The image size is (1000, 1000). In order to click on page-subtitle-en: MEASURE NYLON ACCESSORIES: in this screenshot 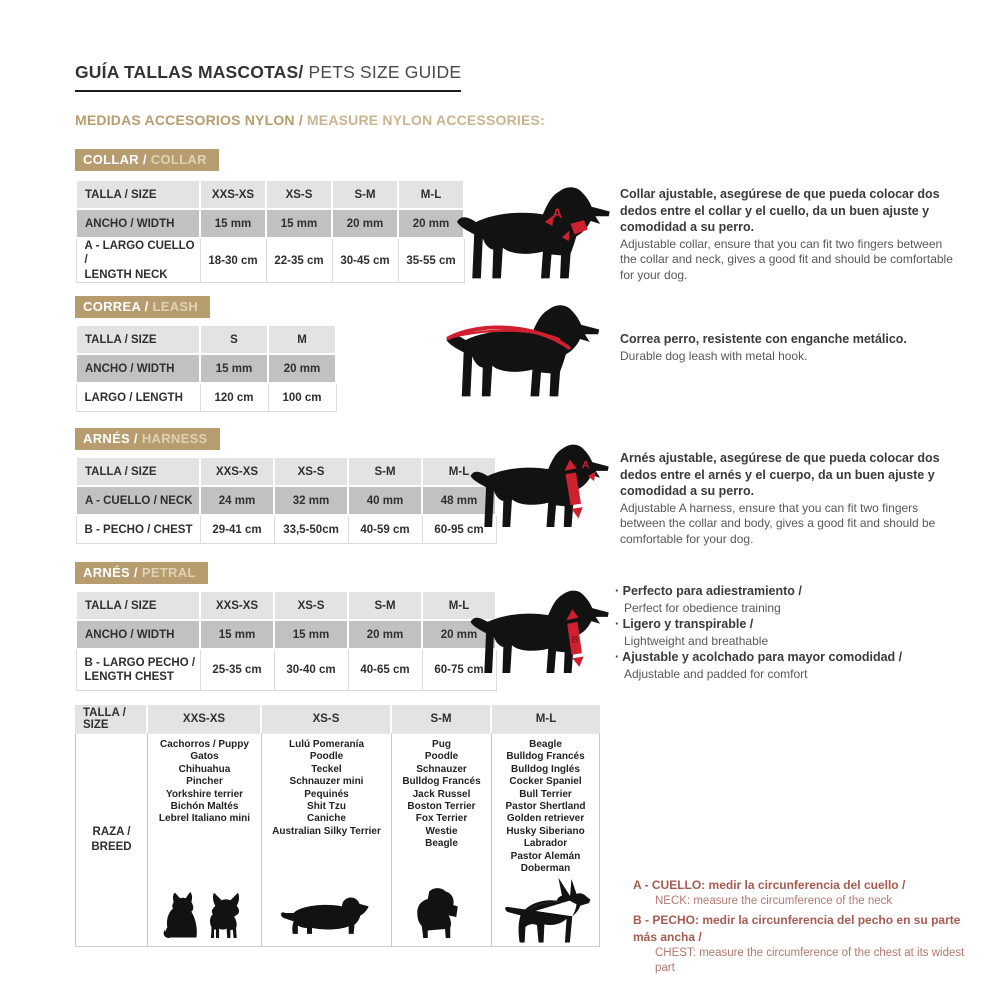, I will do `click(425, 120)`.